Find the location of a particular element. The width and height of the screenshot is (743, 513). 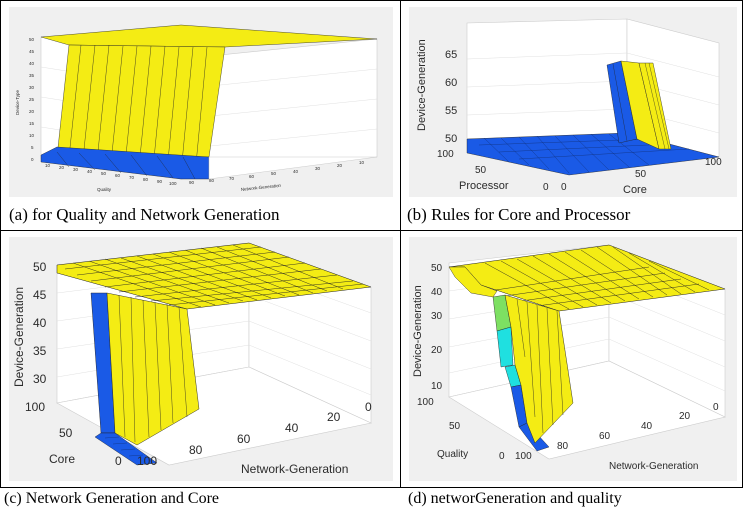

plot-a-ytick: 10 is located at coordinates (362, 162).